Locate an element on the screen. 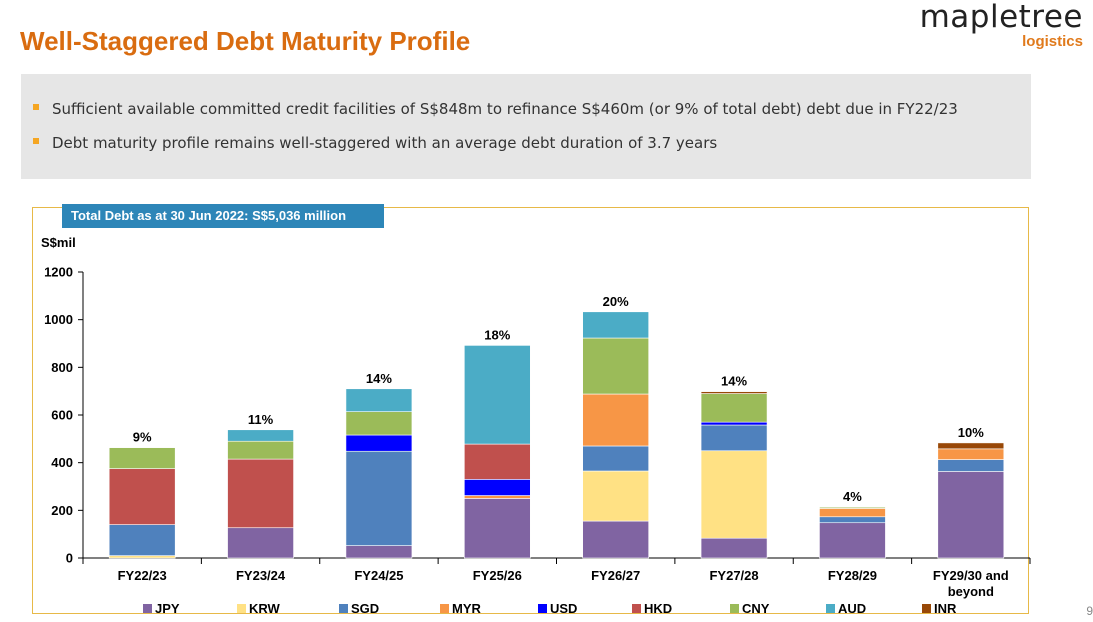 This screenshot has height=622, width=1093. x-tick-label: FY27/28 is located at coordinates (733, 575).